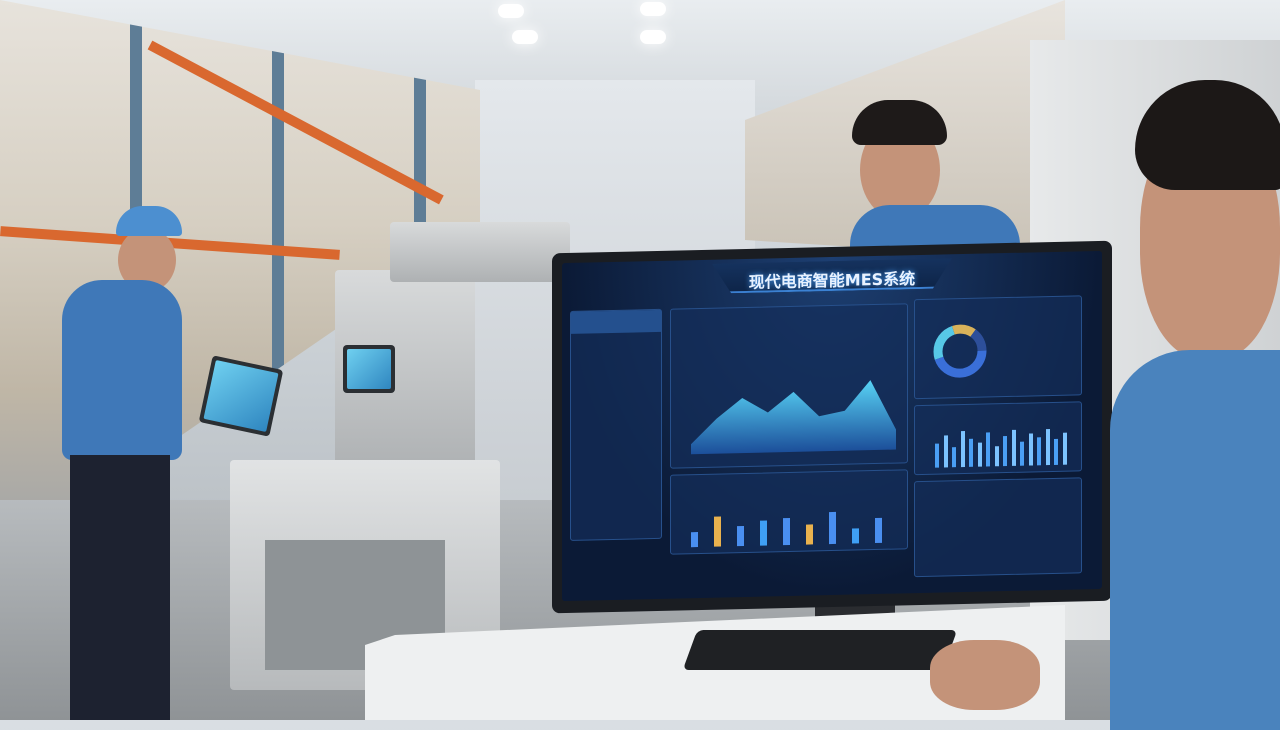 The height and width of the screenshot is (730, 1280). Describe the element at coordinates (985, 675) in the screenshot. I see `operator-hand` at that location.